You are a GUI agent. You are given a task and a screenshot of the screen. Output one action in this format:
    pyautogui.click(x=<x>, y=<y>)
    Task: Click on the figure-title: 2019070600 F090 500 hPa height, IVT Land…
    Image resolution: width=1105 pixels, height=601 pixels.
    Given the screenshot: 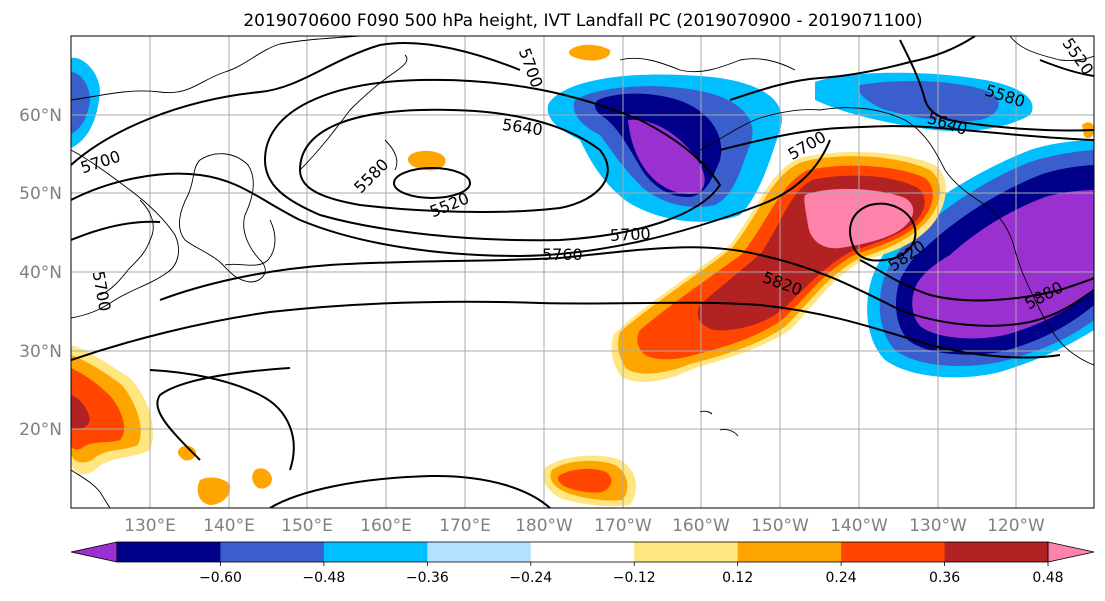 What is the action you would take?
    pyautogui.click(x=582, y=21)
    